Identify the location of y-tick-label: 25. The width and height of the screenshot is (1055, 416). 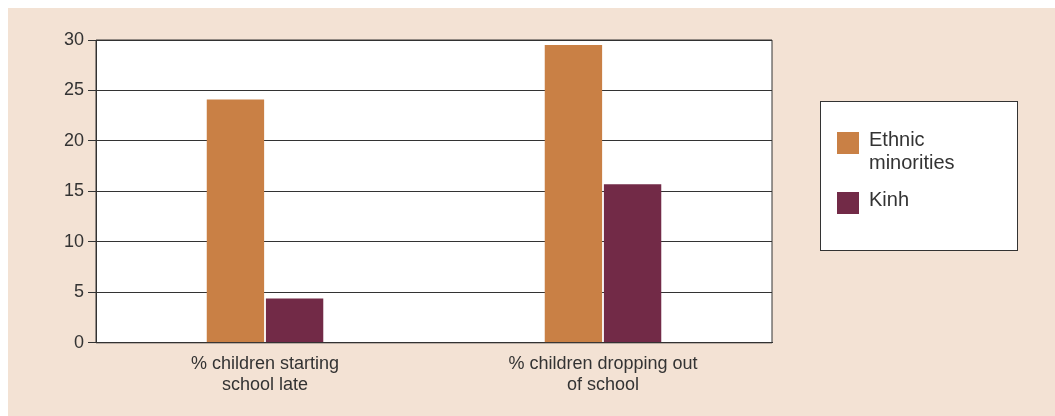
(74, 89).